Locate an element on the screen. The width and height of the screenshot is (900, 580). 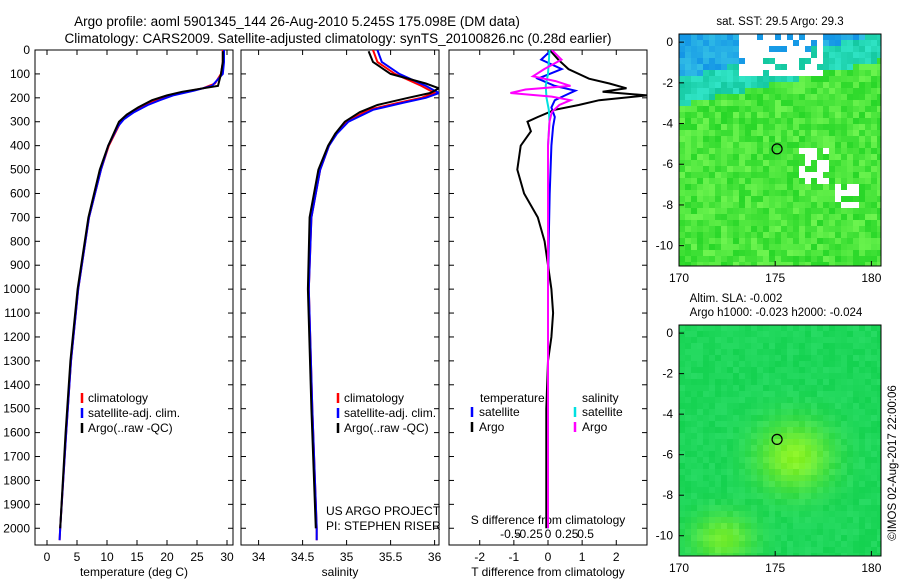
s-tick-label: -0.25 is located at coordinates (530, 534).